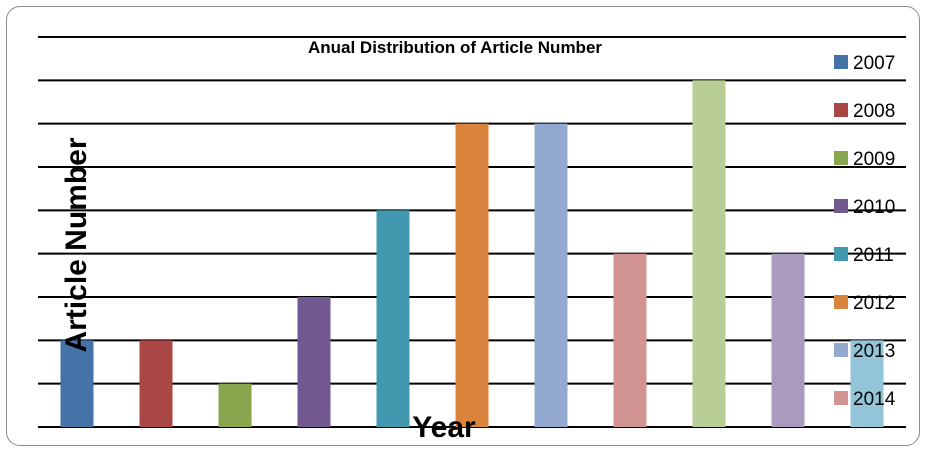  What do you see at coordinates (874, 207) in the screenshot?
I see `legend-label-2010: 2010` at bounding box center [874, 207].